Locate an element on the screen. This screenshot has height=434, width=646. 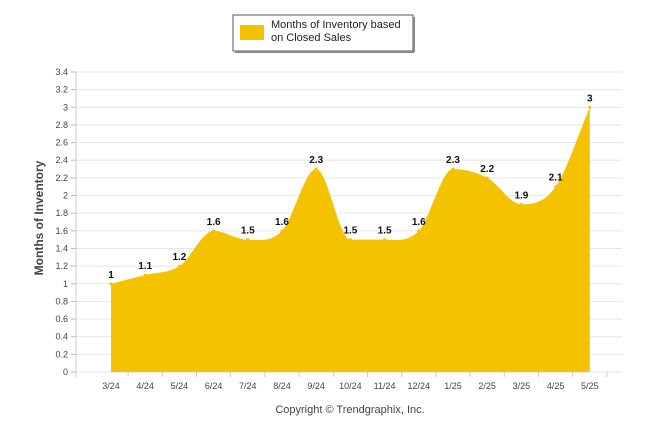
y-tick-label: 1.8 is located at coordinates (61, 213).